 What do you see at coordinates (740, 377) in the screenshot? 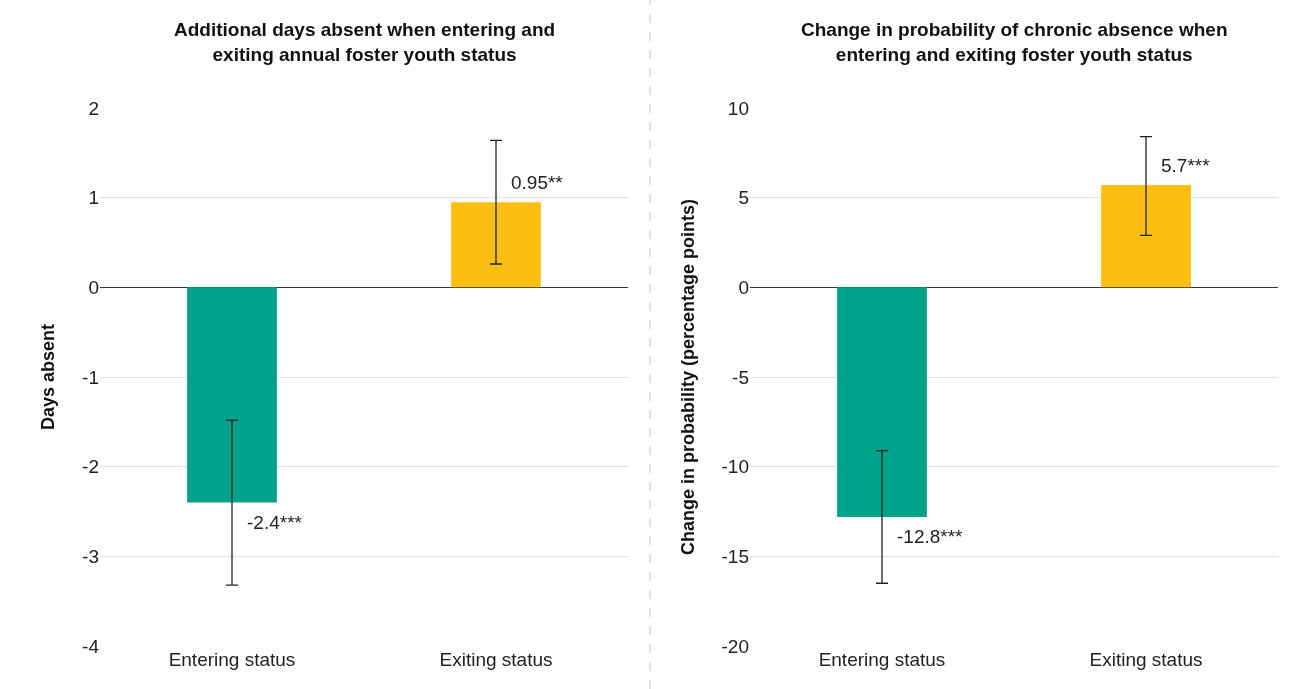
I see `y-tick-label: -5` at bounding box center [740, 377].